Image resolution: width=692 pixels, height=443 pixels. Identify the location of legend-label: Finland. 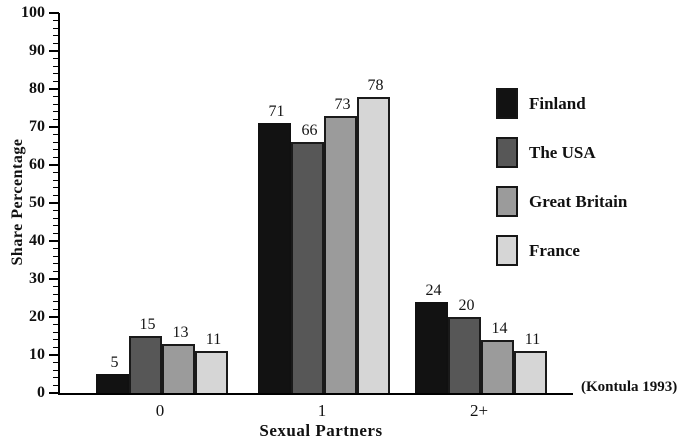
(557, 103).